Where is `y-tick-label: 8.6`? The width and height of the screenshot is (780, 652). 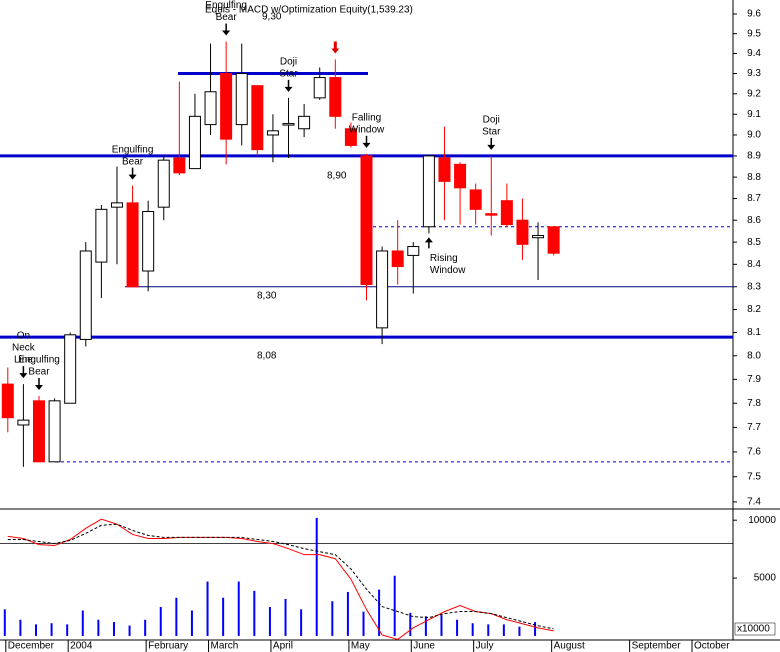
y-tick-label: 8.6 is located at coordinates (754, 220).